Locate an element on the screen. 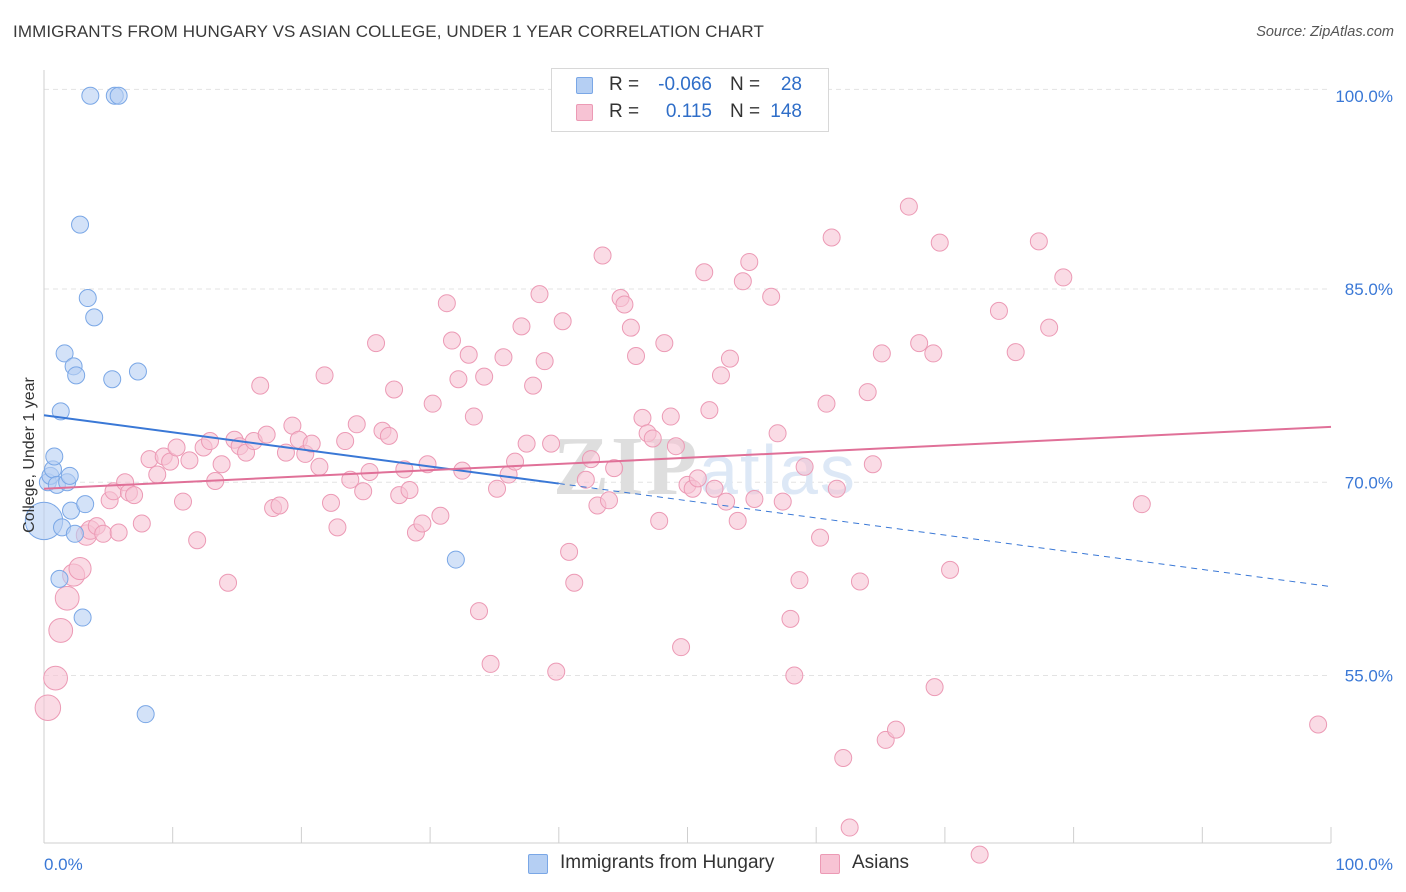  y-tick-label: 55.0% is located at coordinates (1369, 676).